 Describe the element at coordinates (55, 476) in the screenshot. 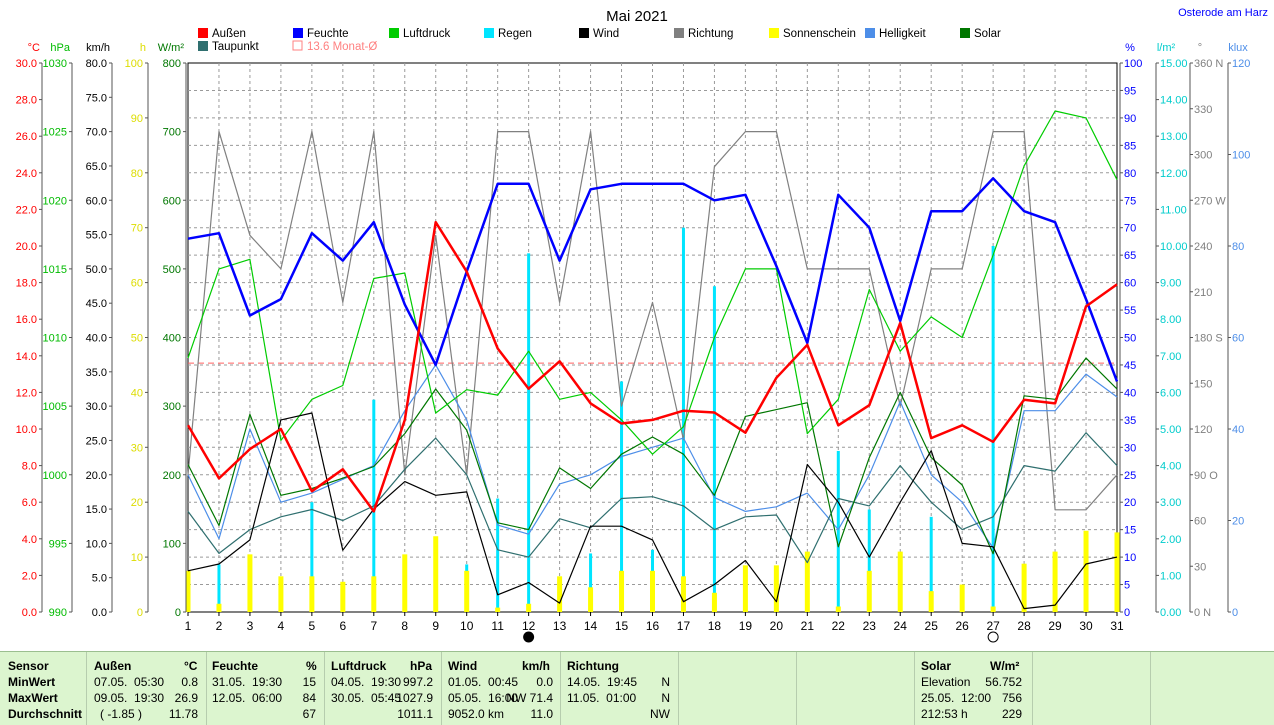

I see `left-axis-tick-label: 1000` at that location.